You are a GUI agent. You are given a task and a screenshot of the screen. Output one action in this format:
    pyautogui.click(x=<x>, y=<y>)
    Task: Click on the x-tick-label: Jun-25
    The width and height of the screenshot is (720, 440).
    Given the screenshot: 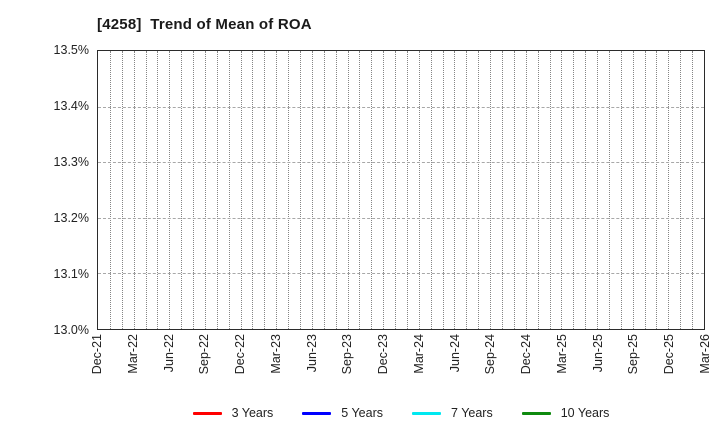 What is the action you would take?
    pyautogui.click(x=597, y=353)
    